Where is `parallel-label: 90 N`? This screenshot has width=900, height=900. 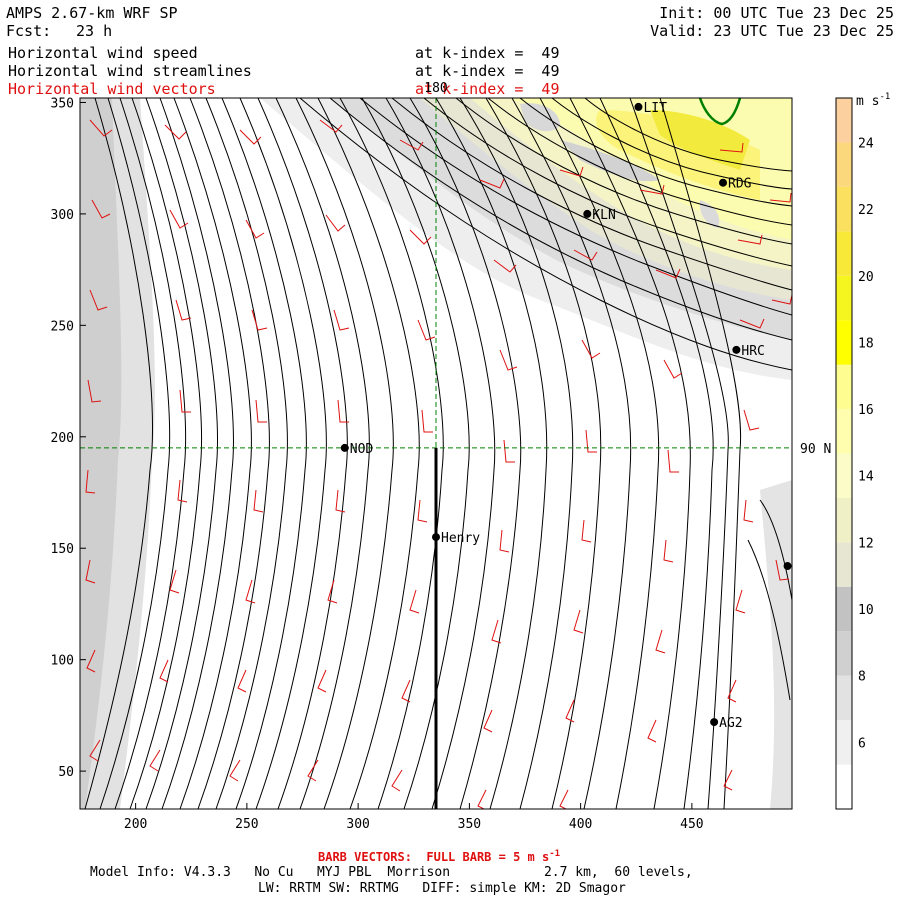 parallel-label: 90 N is located at coordinates (815, 449).